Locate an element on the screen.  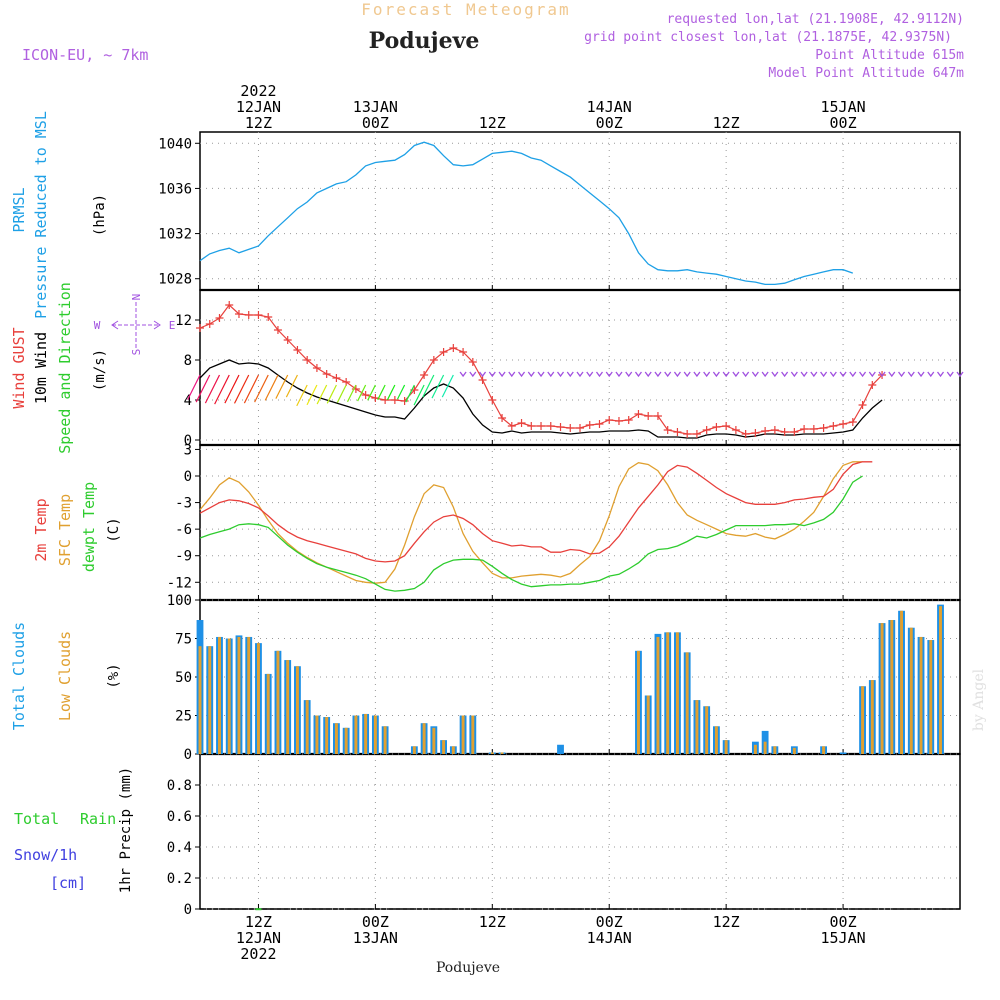
temp-sfc-label: SFC Temp is located at coordinates (65, 530).